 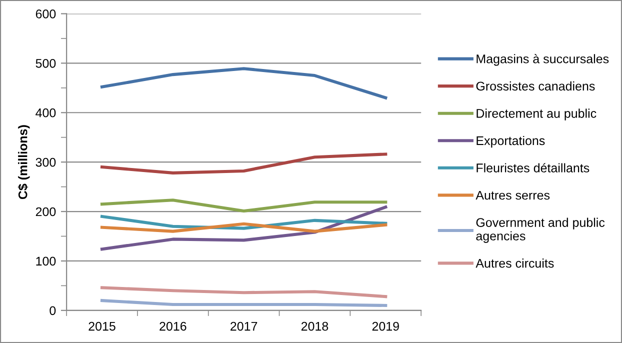 I want to click on y-tick-label: 0, so click(x=53, y=311).